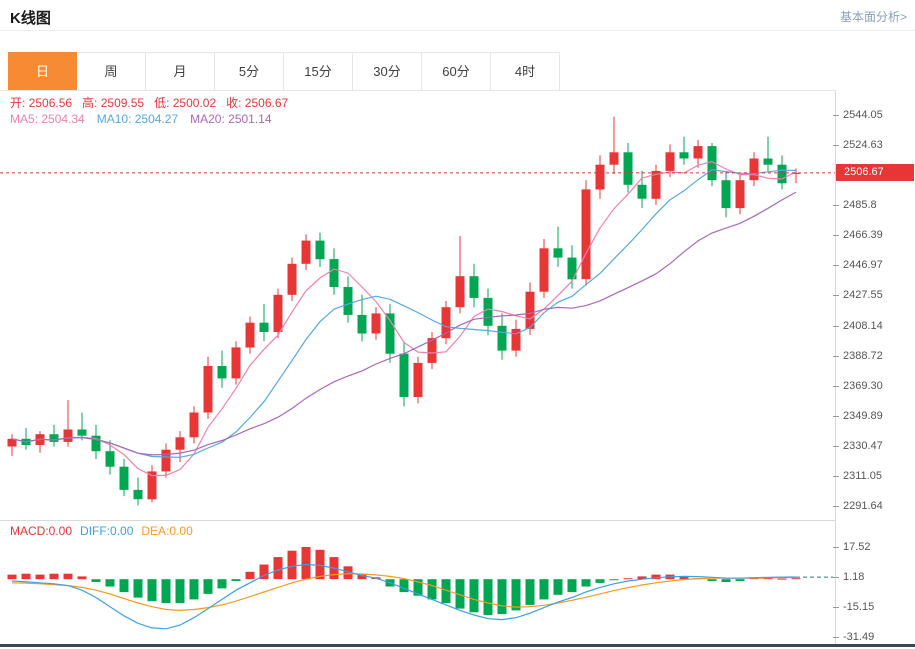 This screenshot has height=649, width=915. I want to click on price-axis-label: 2446.97, so click(858, 265).